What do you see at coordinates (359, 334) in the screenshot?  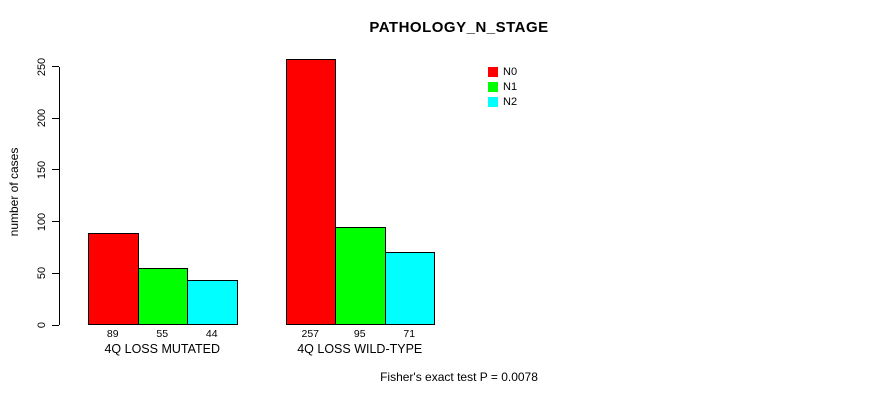 I see `bar-value-label: 95` at bounding box center [359, 334].